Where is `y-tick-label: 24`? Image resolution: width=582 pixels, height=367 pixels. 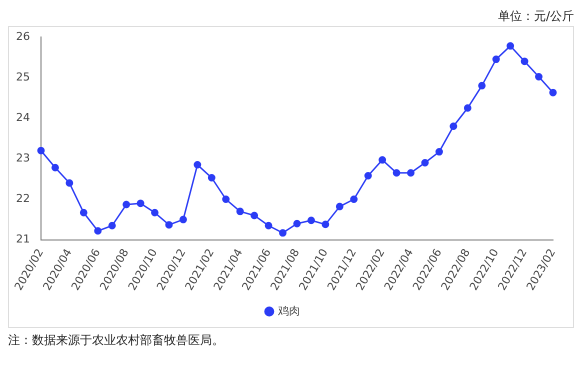
y-tick-label: 24 is located at coordinates (23, 117).